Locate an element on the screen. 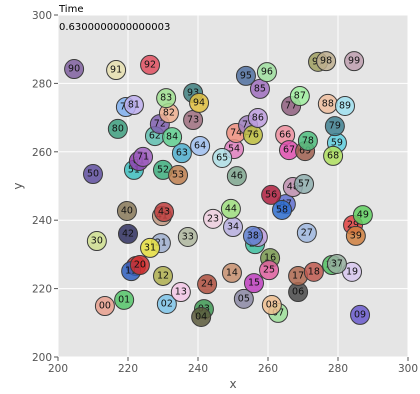 This screenshot has height=394, width=420. point-25: 25 is located at coordinates (269, 270).